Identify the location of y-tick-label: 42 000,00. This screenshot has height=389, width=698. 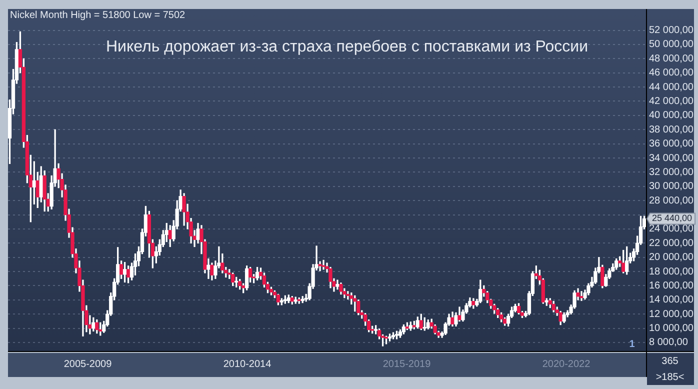
(671, 101).